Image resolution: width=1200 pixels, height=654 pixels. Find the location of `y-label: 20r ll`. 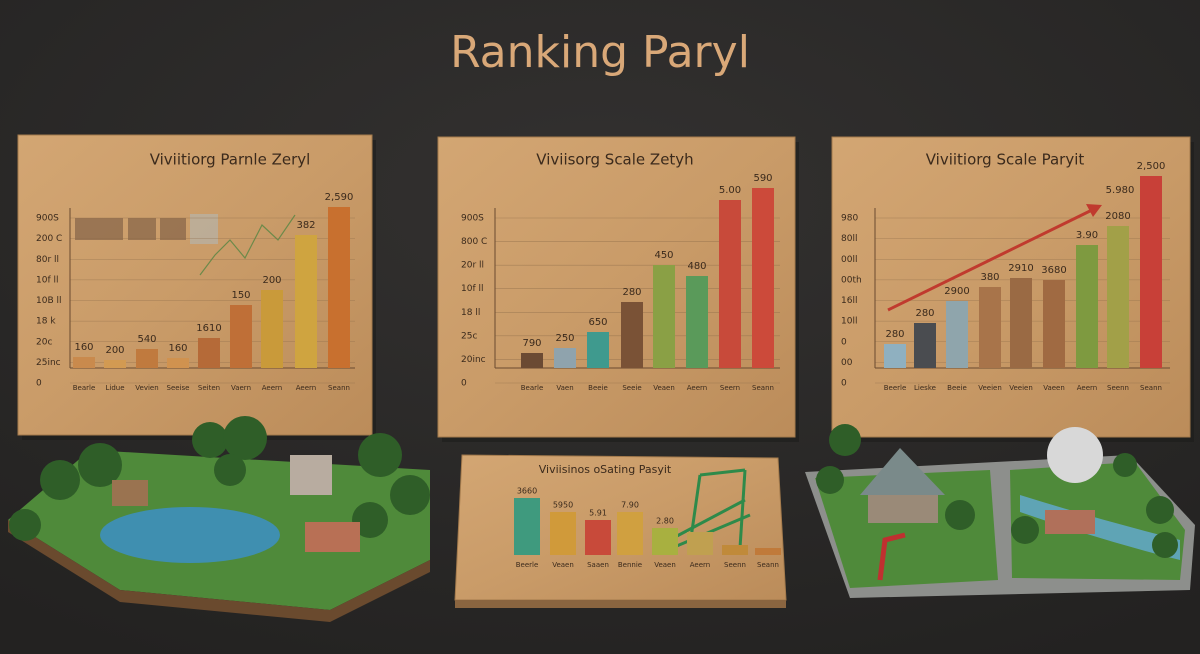

y-label: 20r ll is located at coordinates (472, 266).